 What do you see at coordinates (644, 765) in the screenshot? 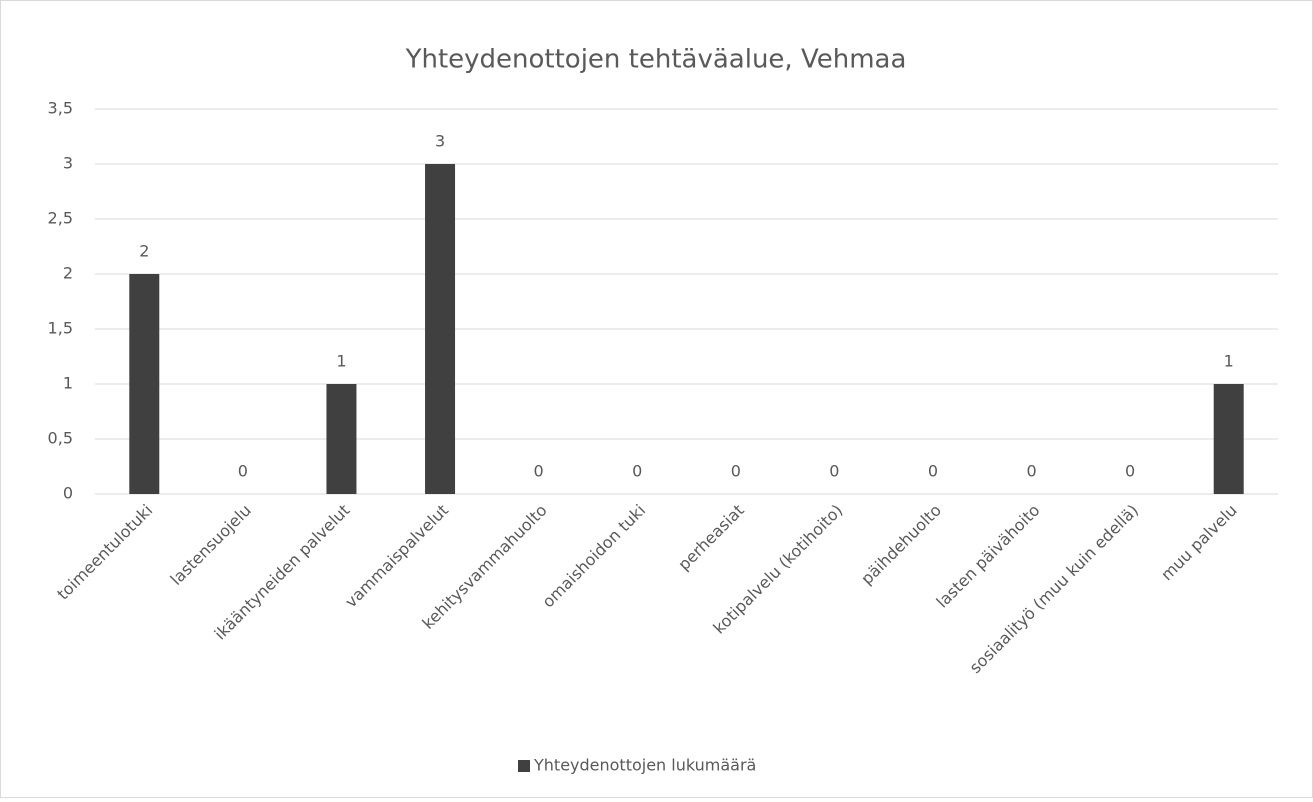
I see `legend-label: Yhteydenottojen lukumäärä` at bounding box center [644, 765].